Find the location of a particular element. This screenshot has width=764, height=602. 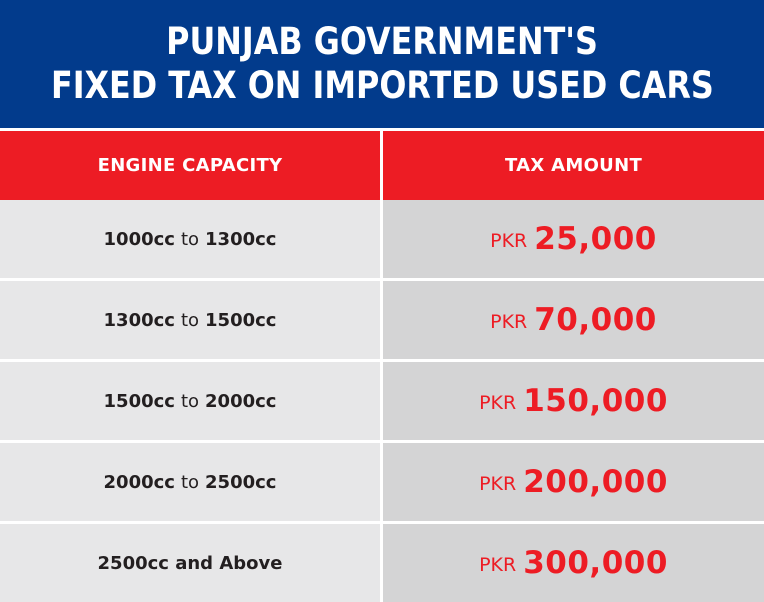

capacity-to: 1500cc is located at coordinates (241, 320).